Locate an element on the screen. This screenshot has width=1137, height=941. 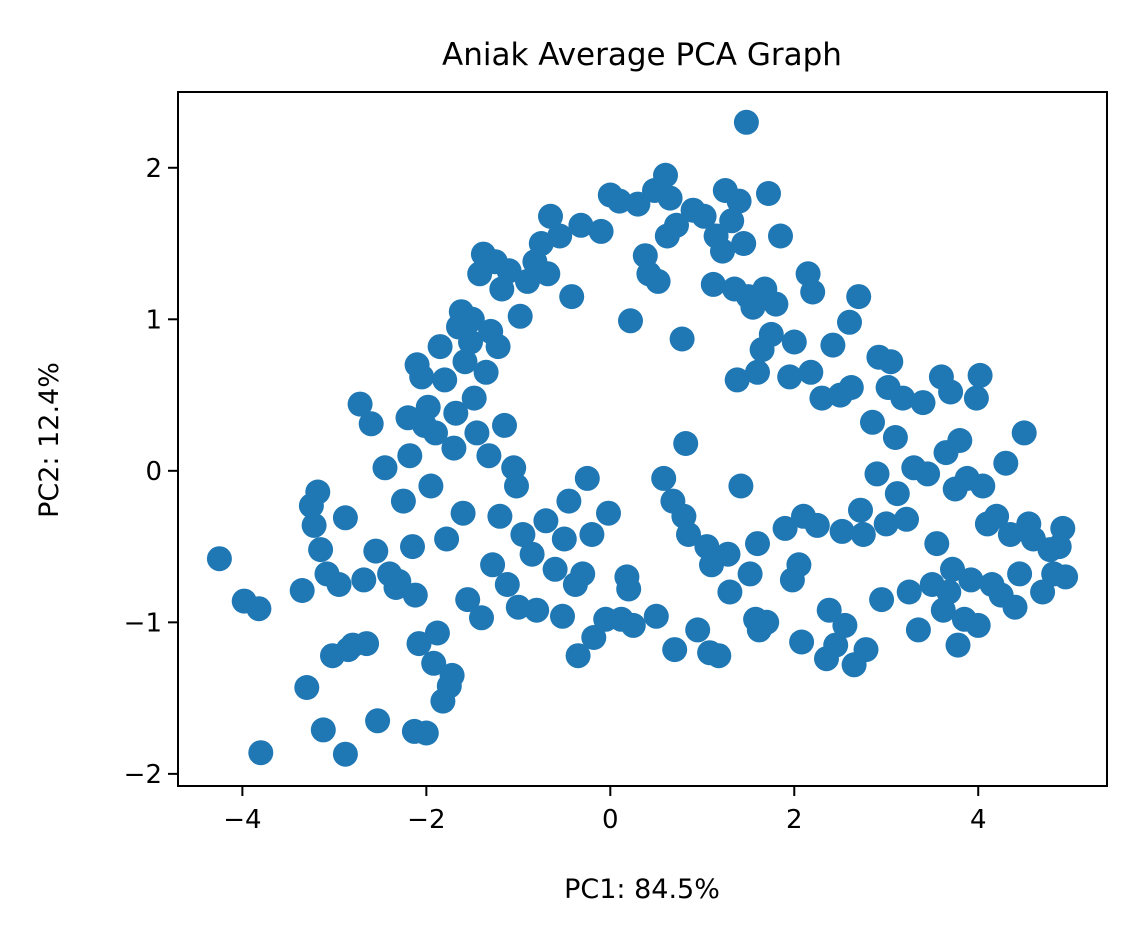
y-axis-label: PC2: 12.4% is located at coordinates (49, 440).